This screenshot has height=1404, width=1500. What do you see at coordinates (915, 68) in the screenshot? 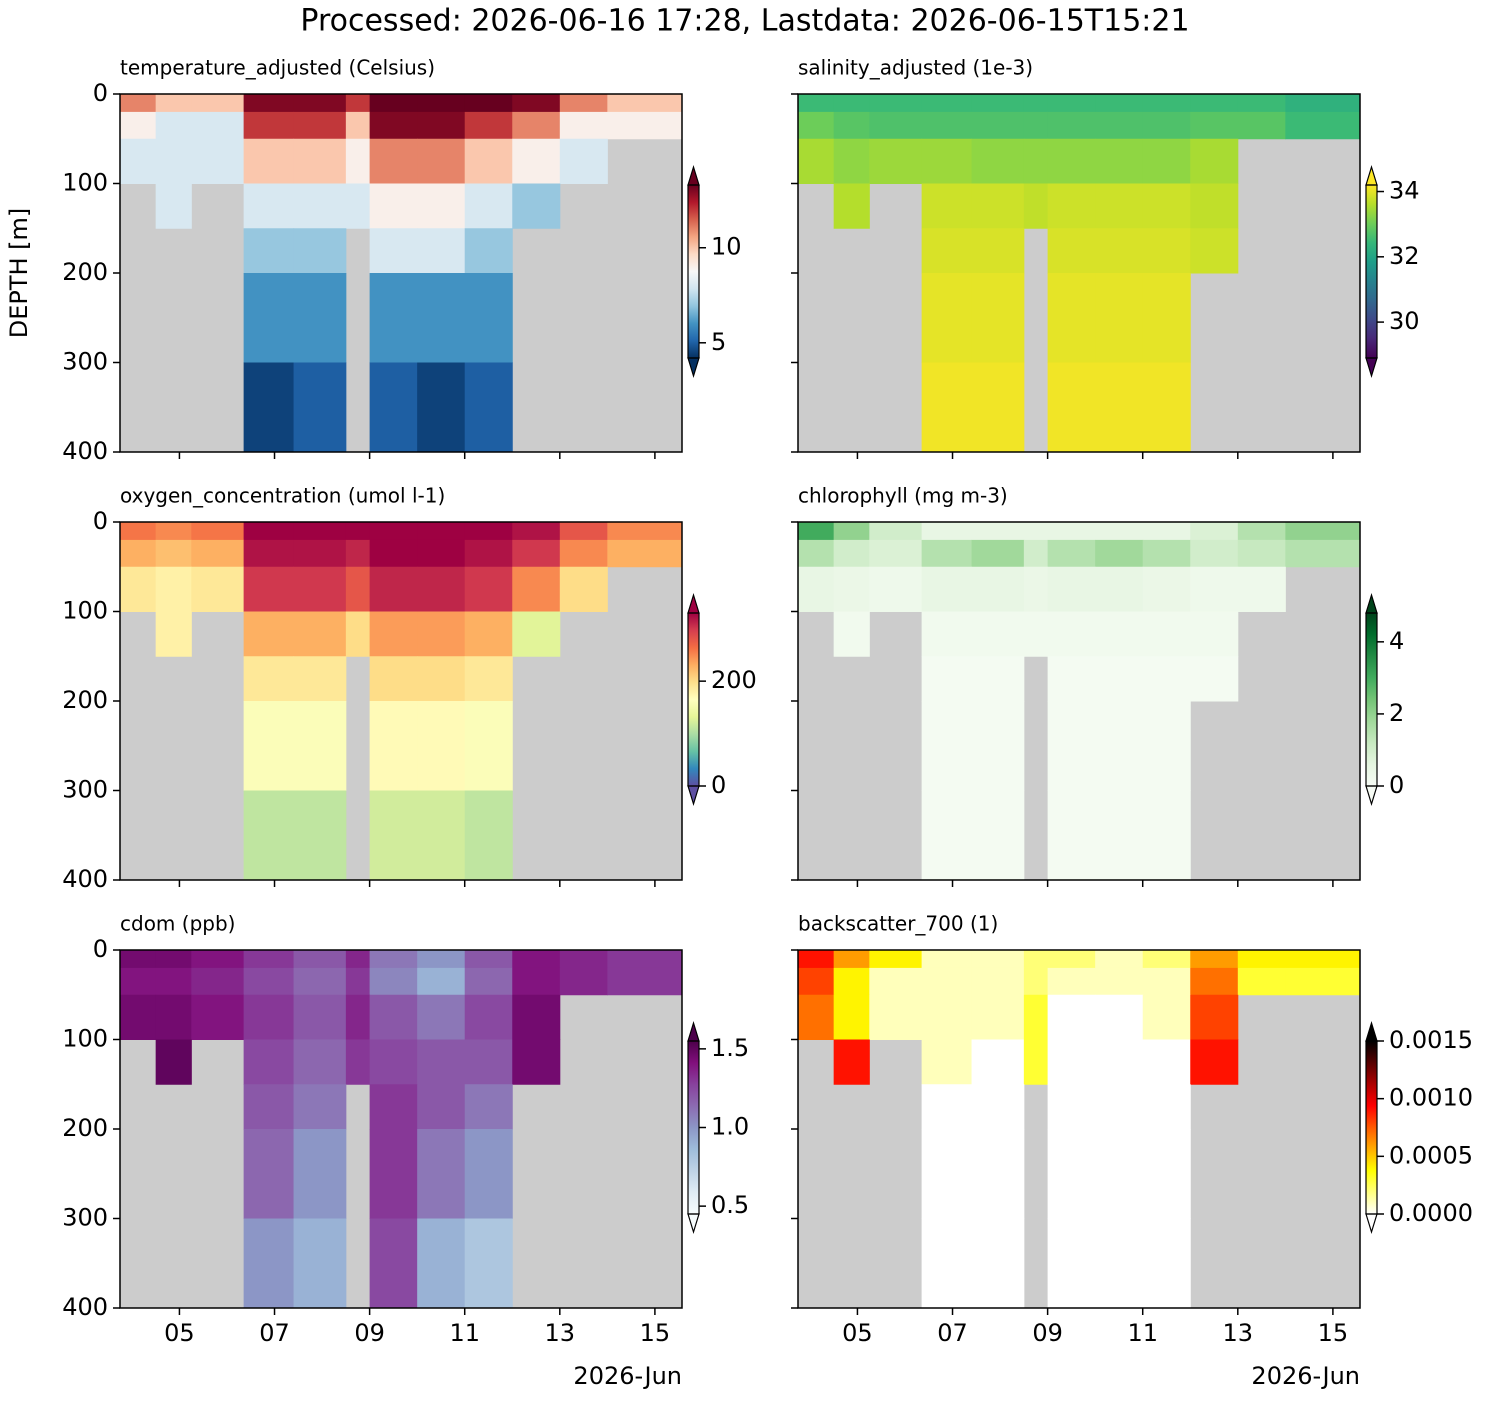
I see `panel-title: salinity_adjusted (1e-3)` at bounding box center [915, 68].